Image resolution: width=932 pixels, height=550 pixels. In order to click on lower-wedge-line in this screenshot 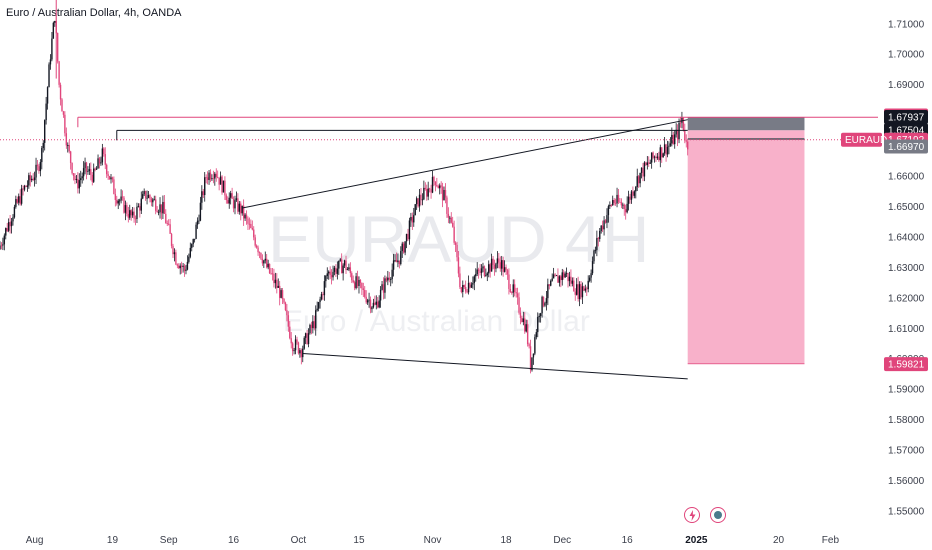, I will do `click(495, 366)`.